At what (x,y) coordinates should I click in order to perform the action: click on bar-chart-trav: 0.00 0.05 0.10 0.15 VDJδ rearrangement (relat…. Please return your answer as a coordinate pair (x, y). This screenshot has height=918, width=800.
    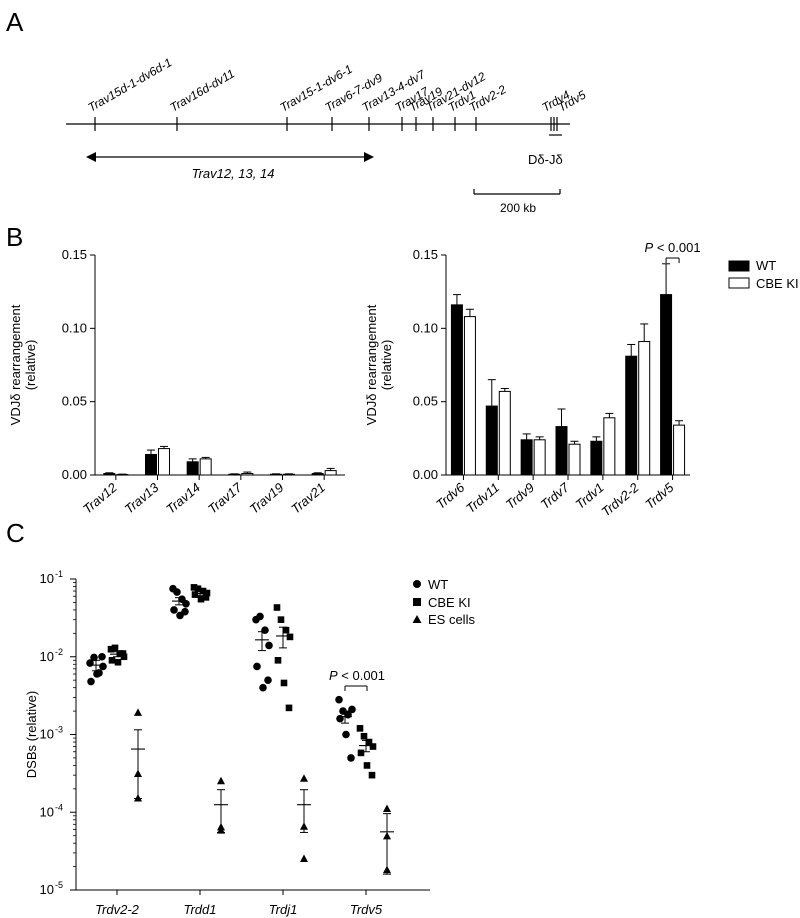
    Looking at the image, I should click on (176, 382).